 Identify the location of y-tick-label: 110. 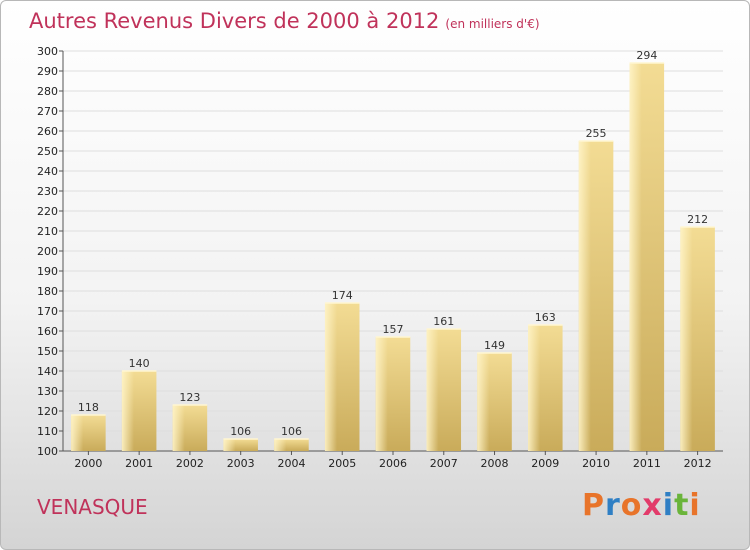
(47, 431).